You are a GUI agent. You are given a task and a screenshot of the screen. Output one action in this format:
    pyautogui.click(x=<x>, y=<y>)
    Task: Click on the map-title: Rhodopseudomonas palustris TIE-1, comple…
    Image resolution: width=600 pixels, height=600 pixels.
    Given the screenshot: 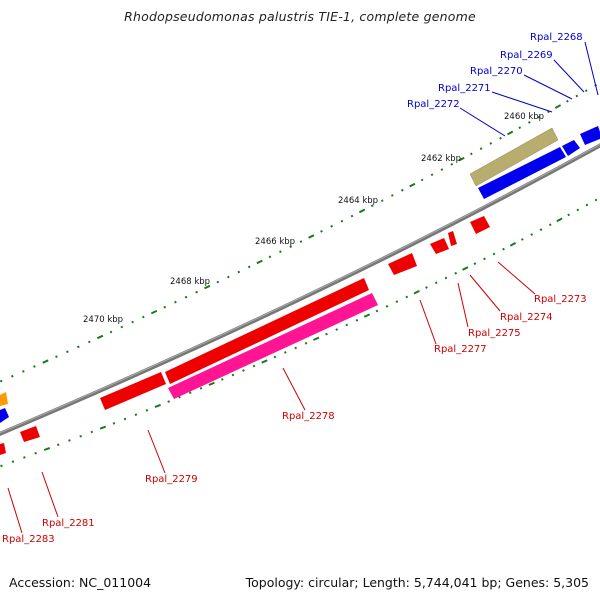 What is the action you would take?
    pyautogui.click(x=300, y=16)
    